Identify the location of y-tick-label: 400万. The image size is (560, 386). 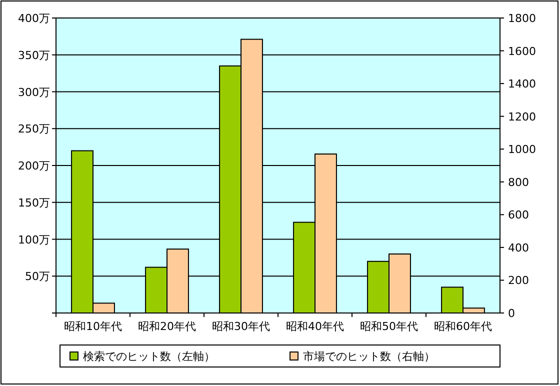
(34, 18).